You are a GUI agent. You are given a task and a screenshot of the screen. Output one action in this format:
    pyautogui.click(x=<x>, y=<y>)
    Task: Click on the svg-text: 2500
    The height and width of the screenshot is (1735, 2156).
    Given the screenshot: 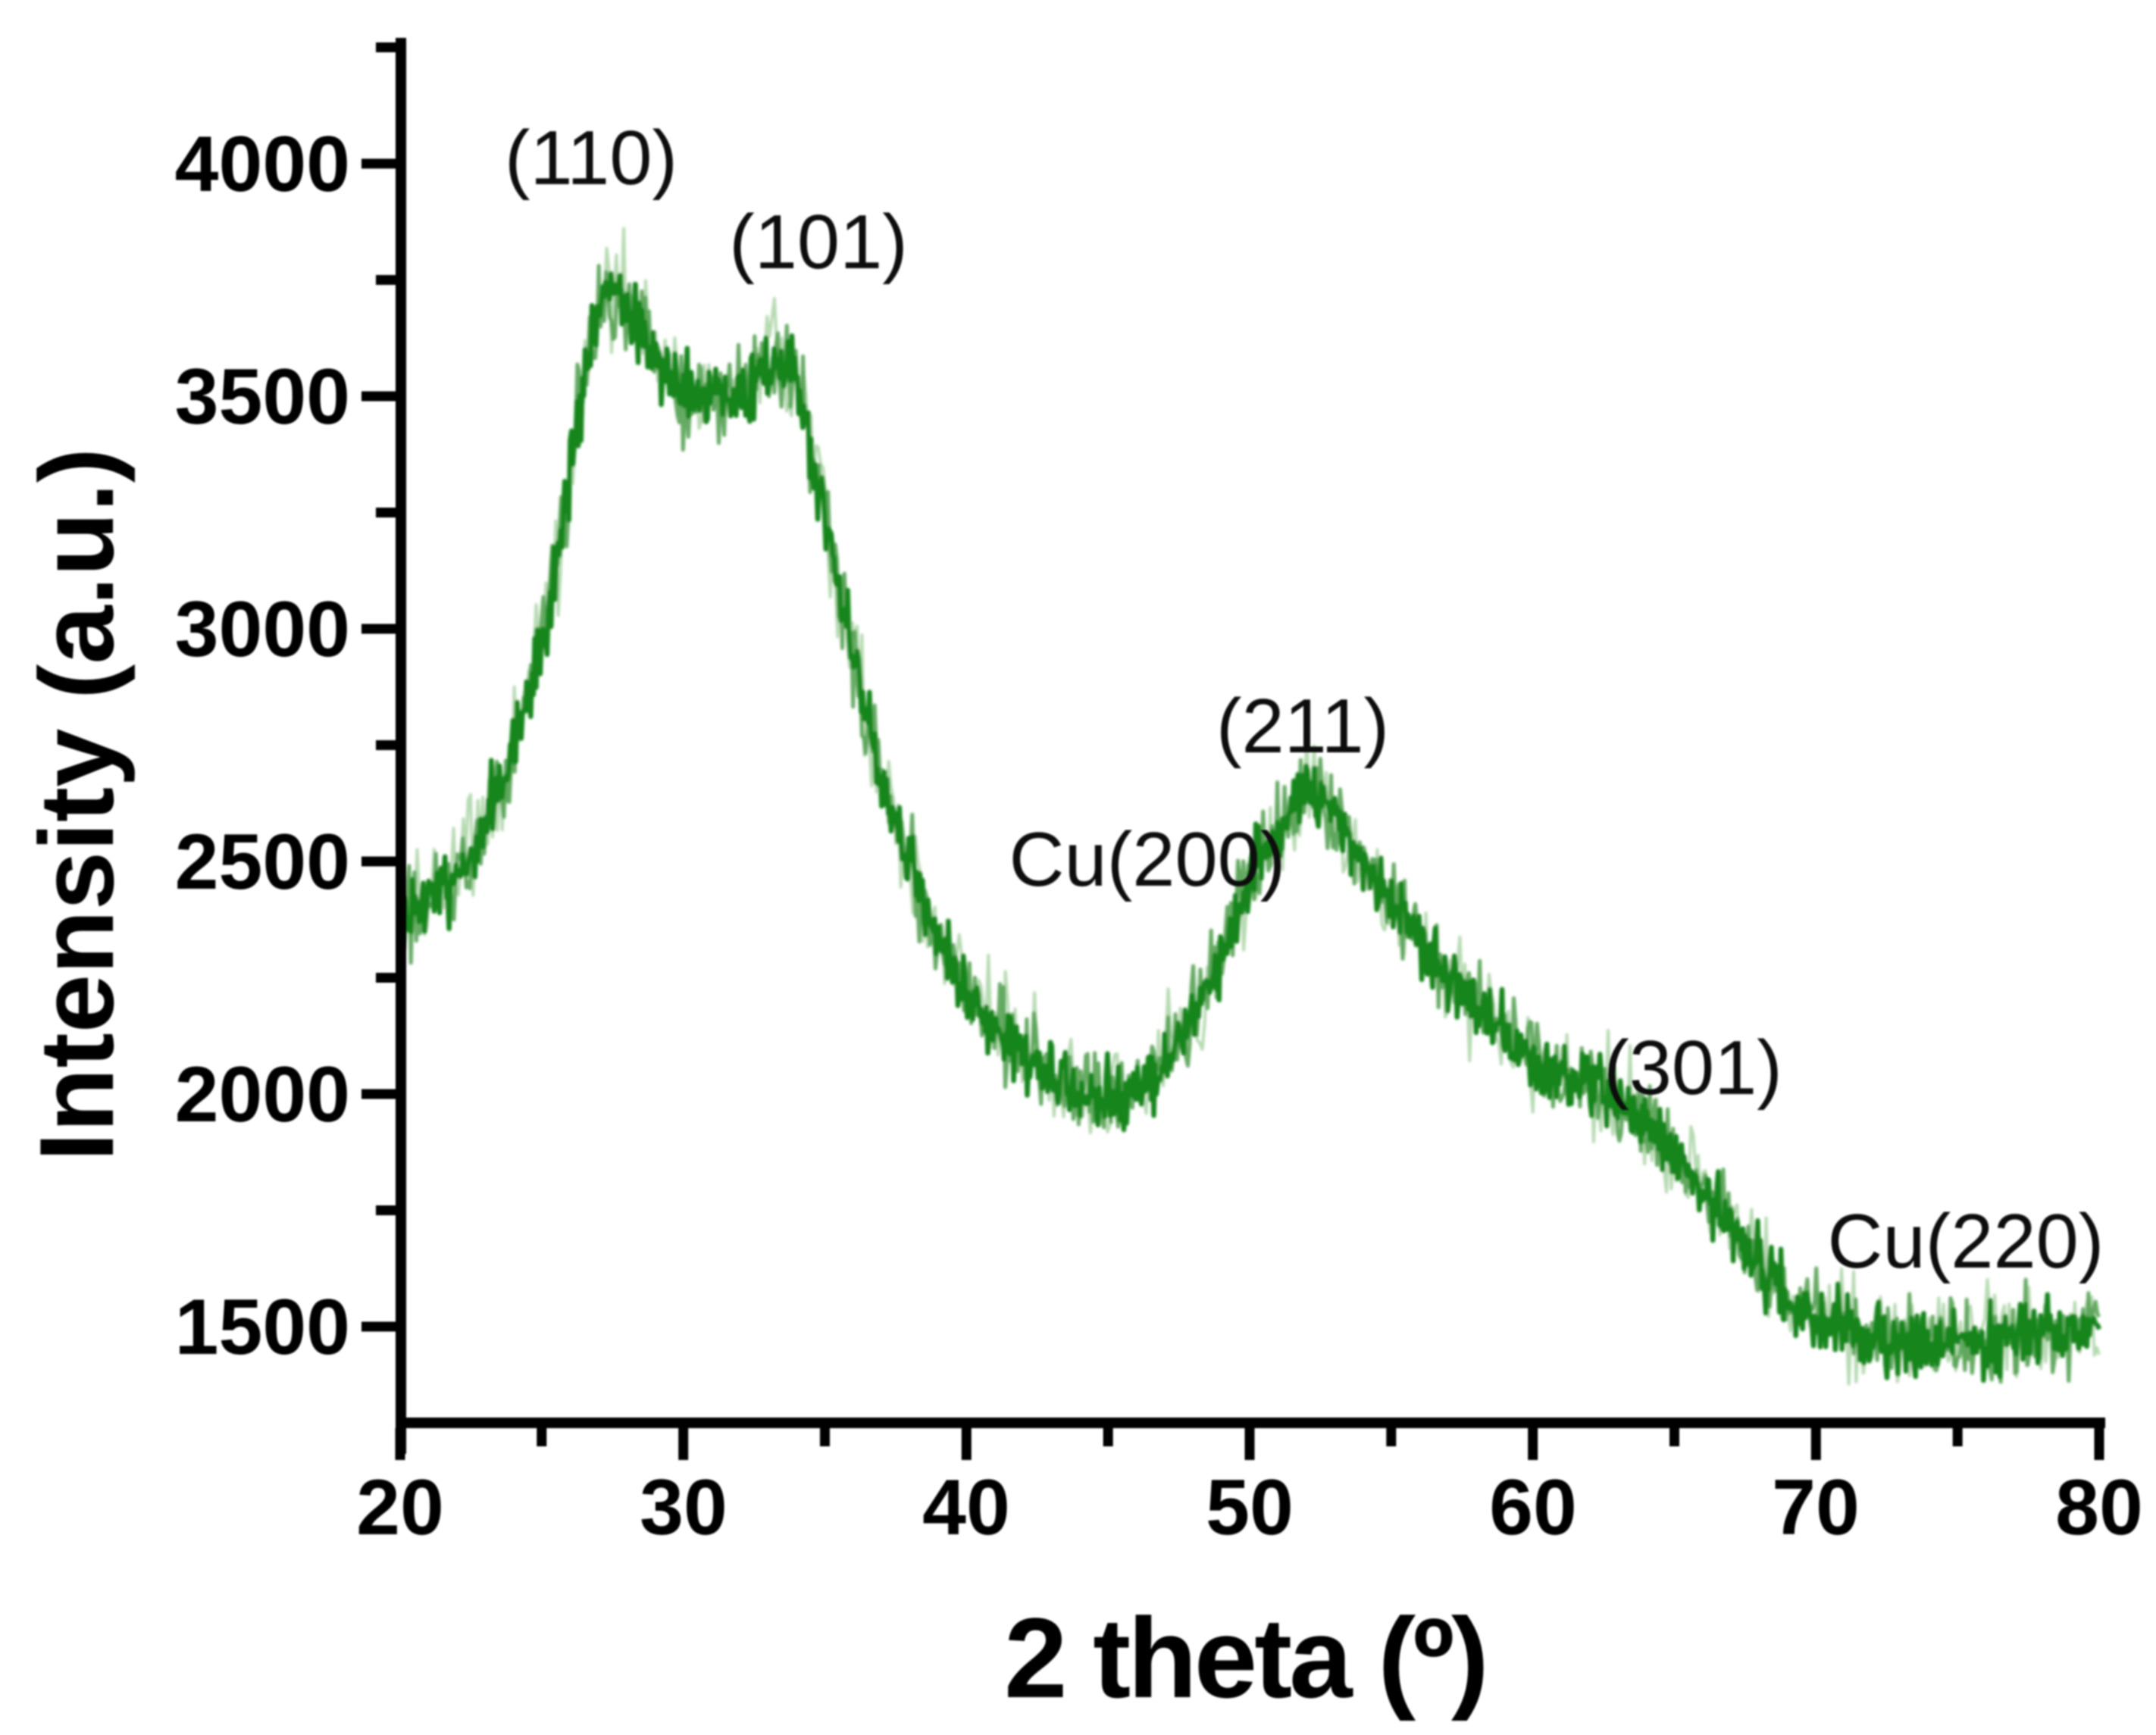 What is the action you would take?
    pyautogui.click(x=262, y=862)
    